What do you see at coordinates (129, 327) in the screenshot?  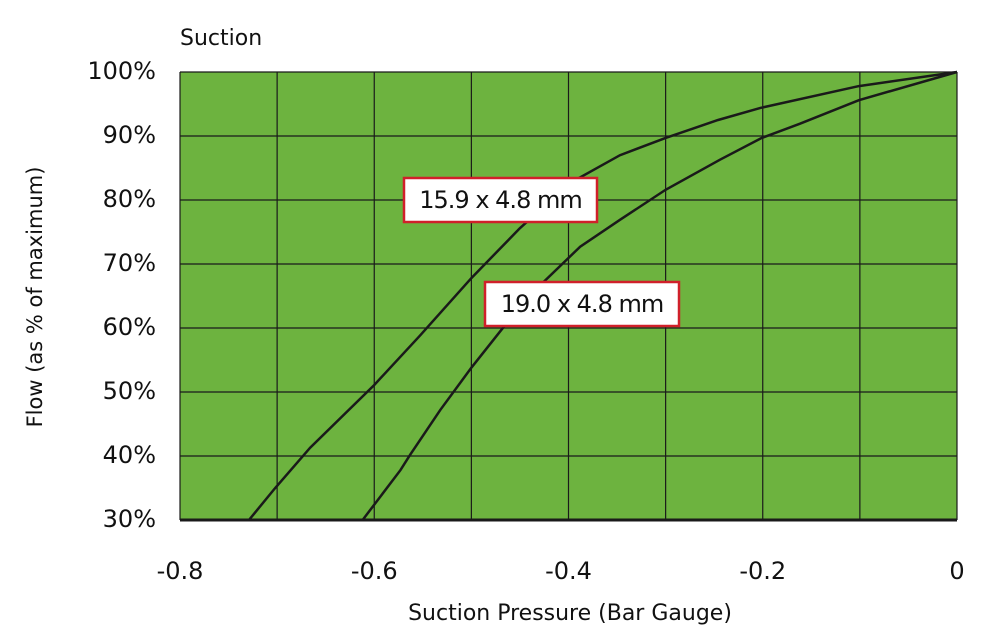 I see `y-tick-label: 60%` at bounding box center [129, 327].